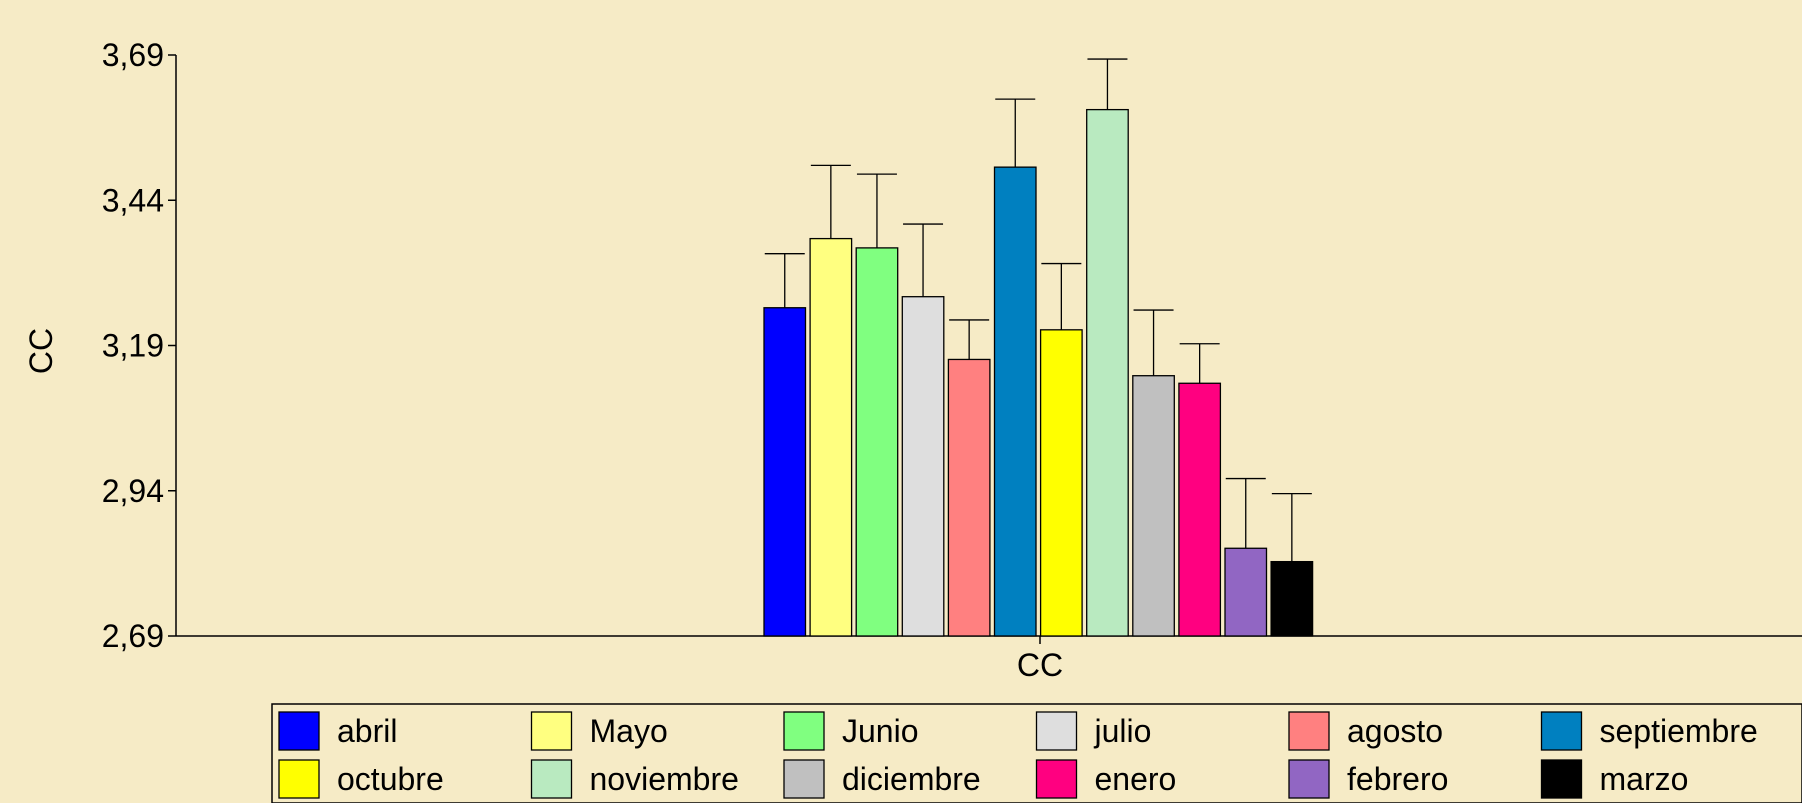 The image size is (1802, 803). I want to click on legend-label: julio, so click(1123, 731).